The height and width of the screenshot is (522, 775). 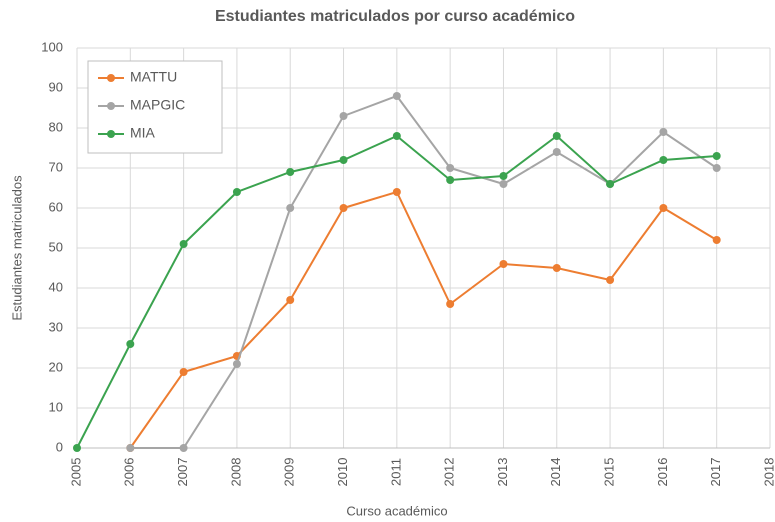 What do you see at coordinates (56, 326) in the screenshot?
I see `y-tick-label: 30` at bounding box center [56, 326].